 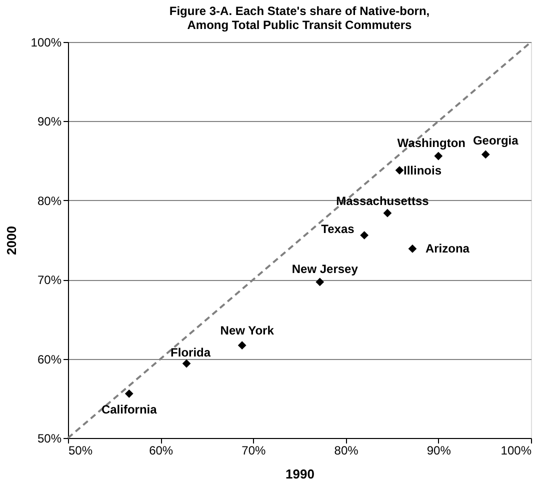 I want to click on x-tick-label: 70%, so click(x=254, y=451).